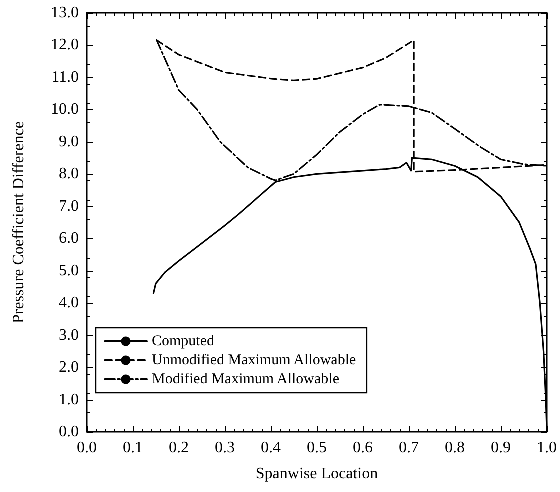  I want to click on x-tick-label: 0.0, so click(87, 448).